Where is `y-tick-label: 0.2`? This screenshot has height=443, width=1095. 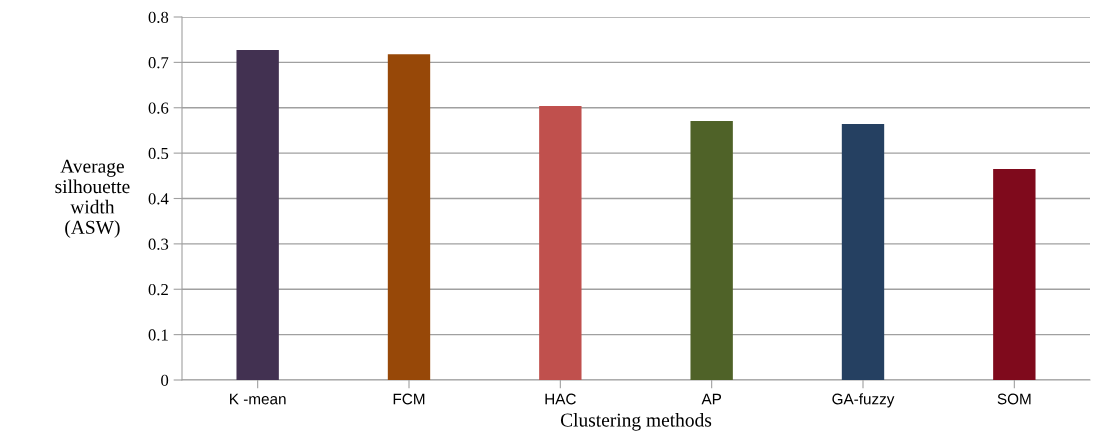
y-tick-label: 0.2 is located at coordinates (158, 289).